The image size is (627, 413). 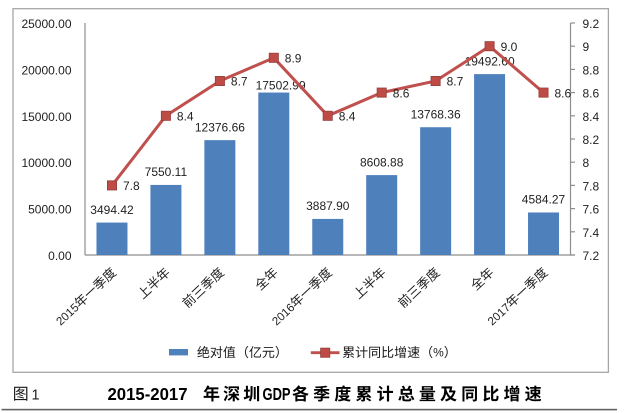 I want to click on svg-text: GDP, so click(x=277, y=395).